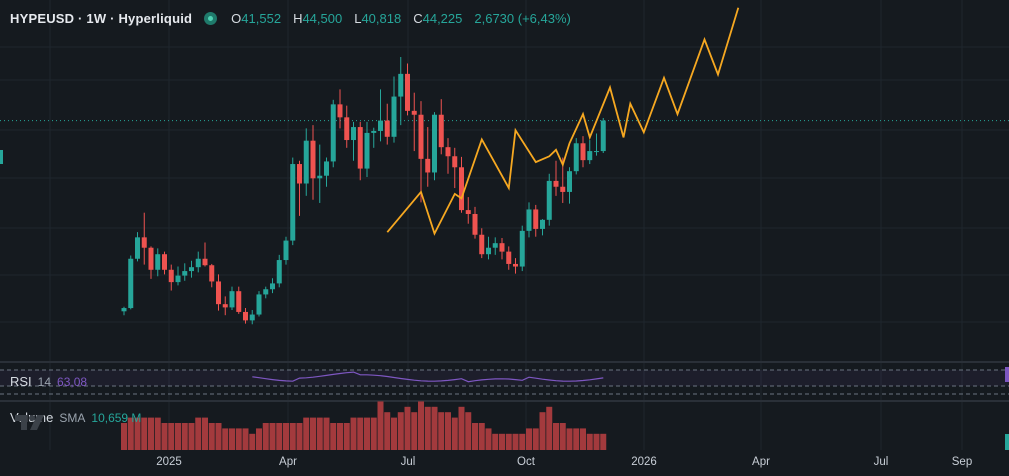 The width and height of the screenshot is (1009, 476). Describe the element at coordinates (116, 417) in the screenshot. I see `volume-value: 10,659 M` at that location.